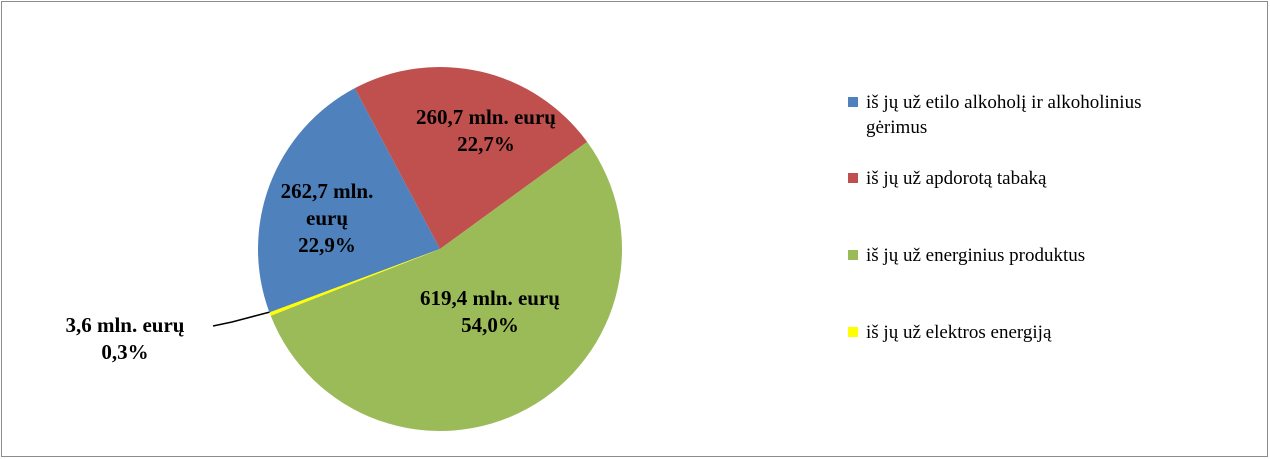 The image size is (1270, 459). I want to click on legend-label: iš jų už elektros energiją, so click(959, 332).